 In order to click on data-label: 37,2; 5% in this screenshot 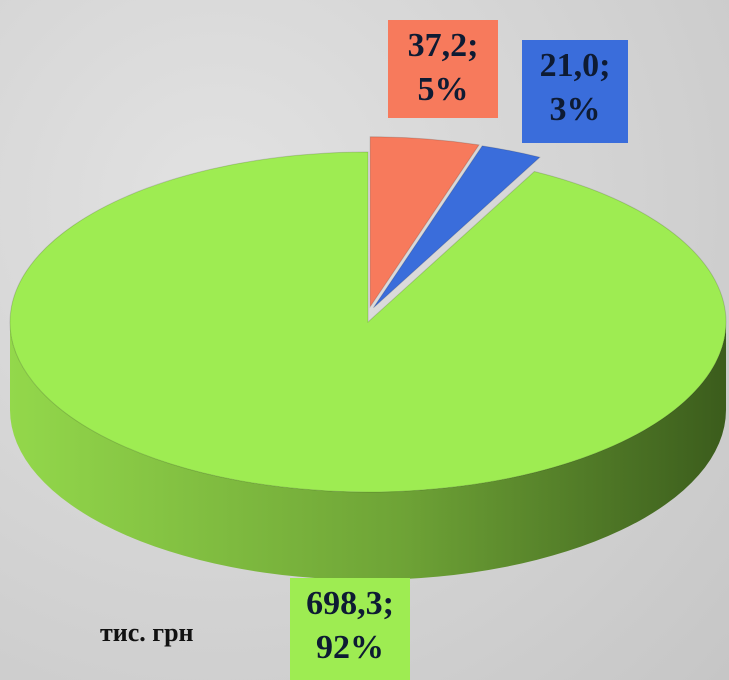, I will do `click(443, 69)`.